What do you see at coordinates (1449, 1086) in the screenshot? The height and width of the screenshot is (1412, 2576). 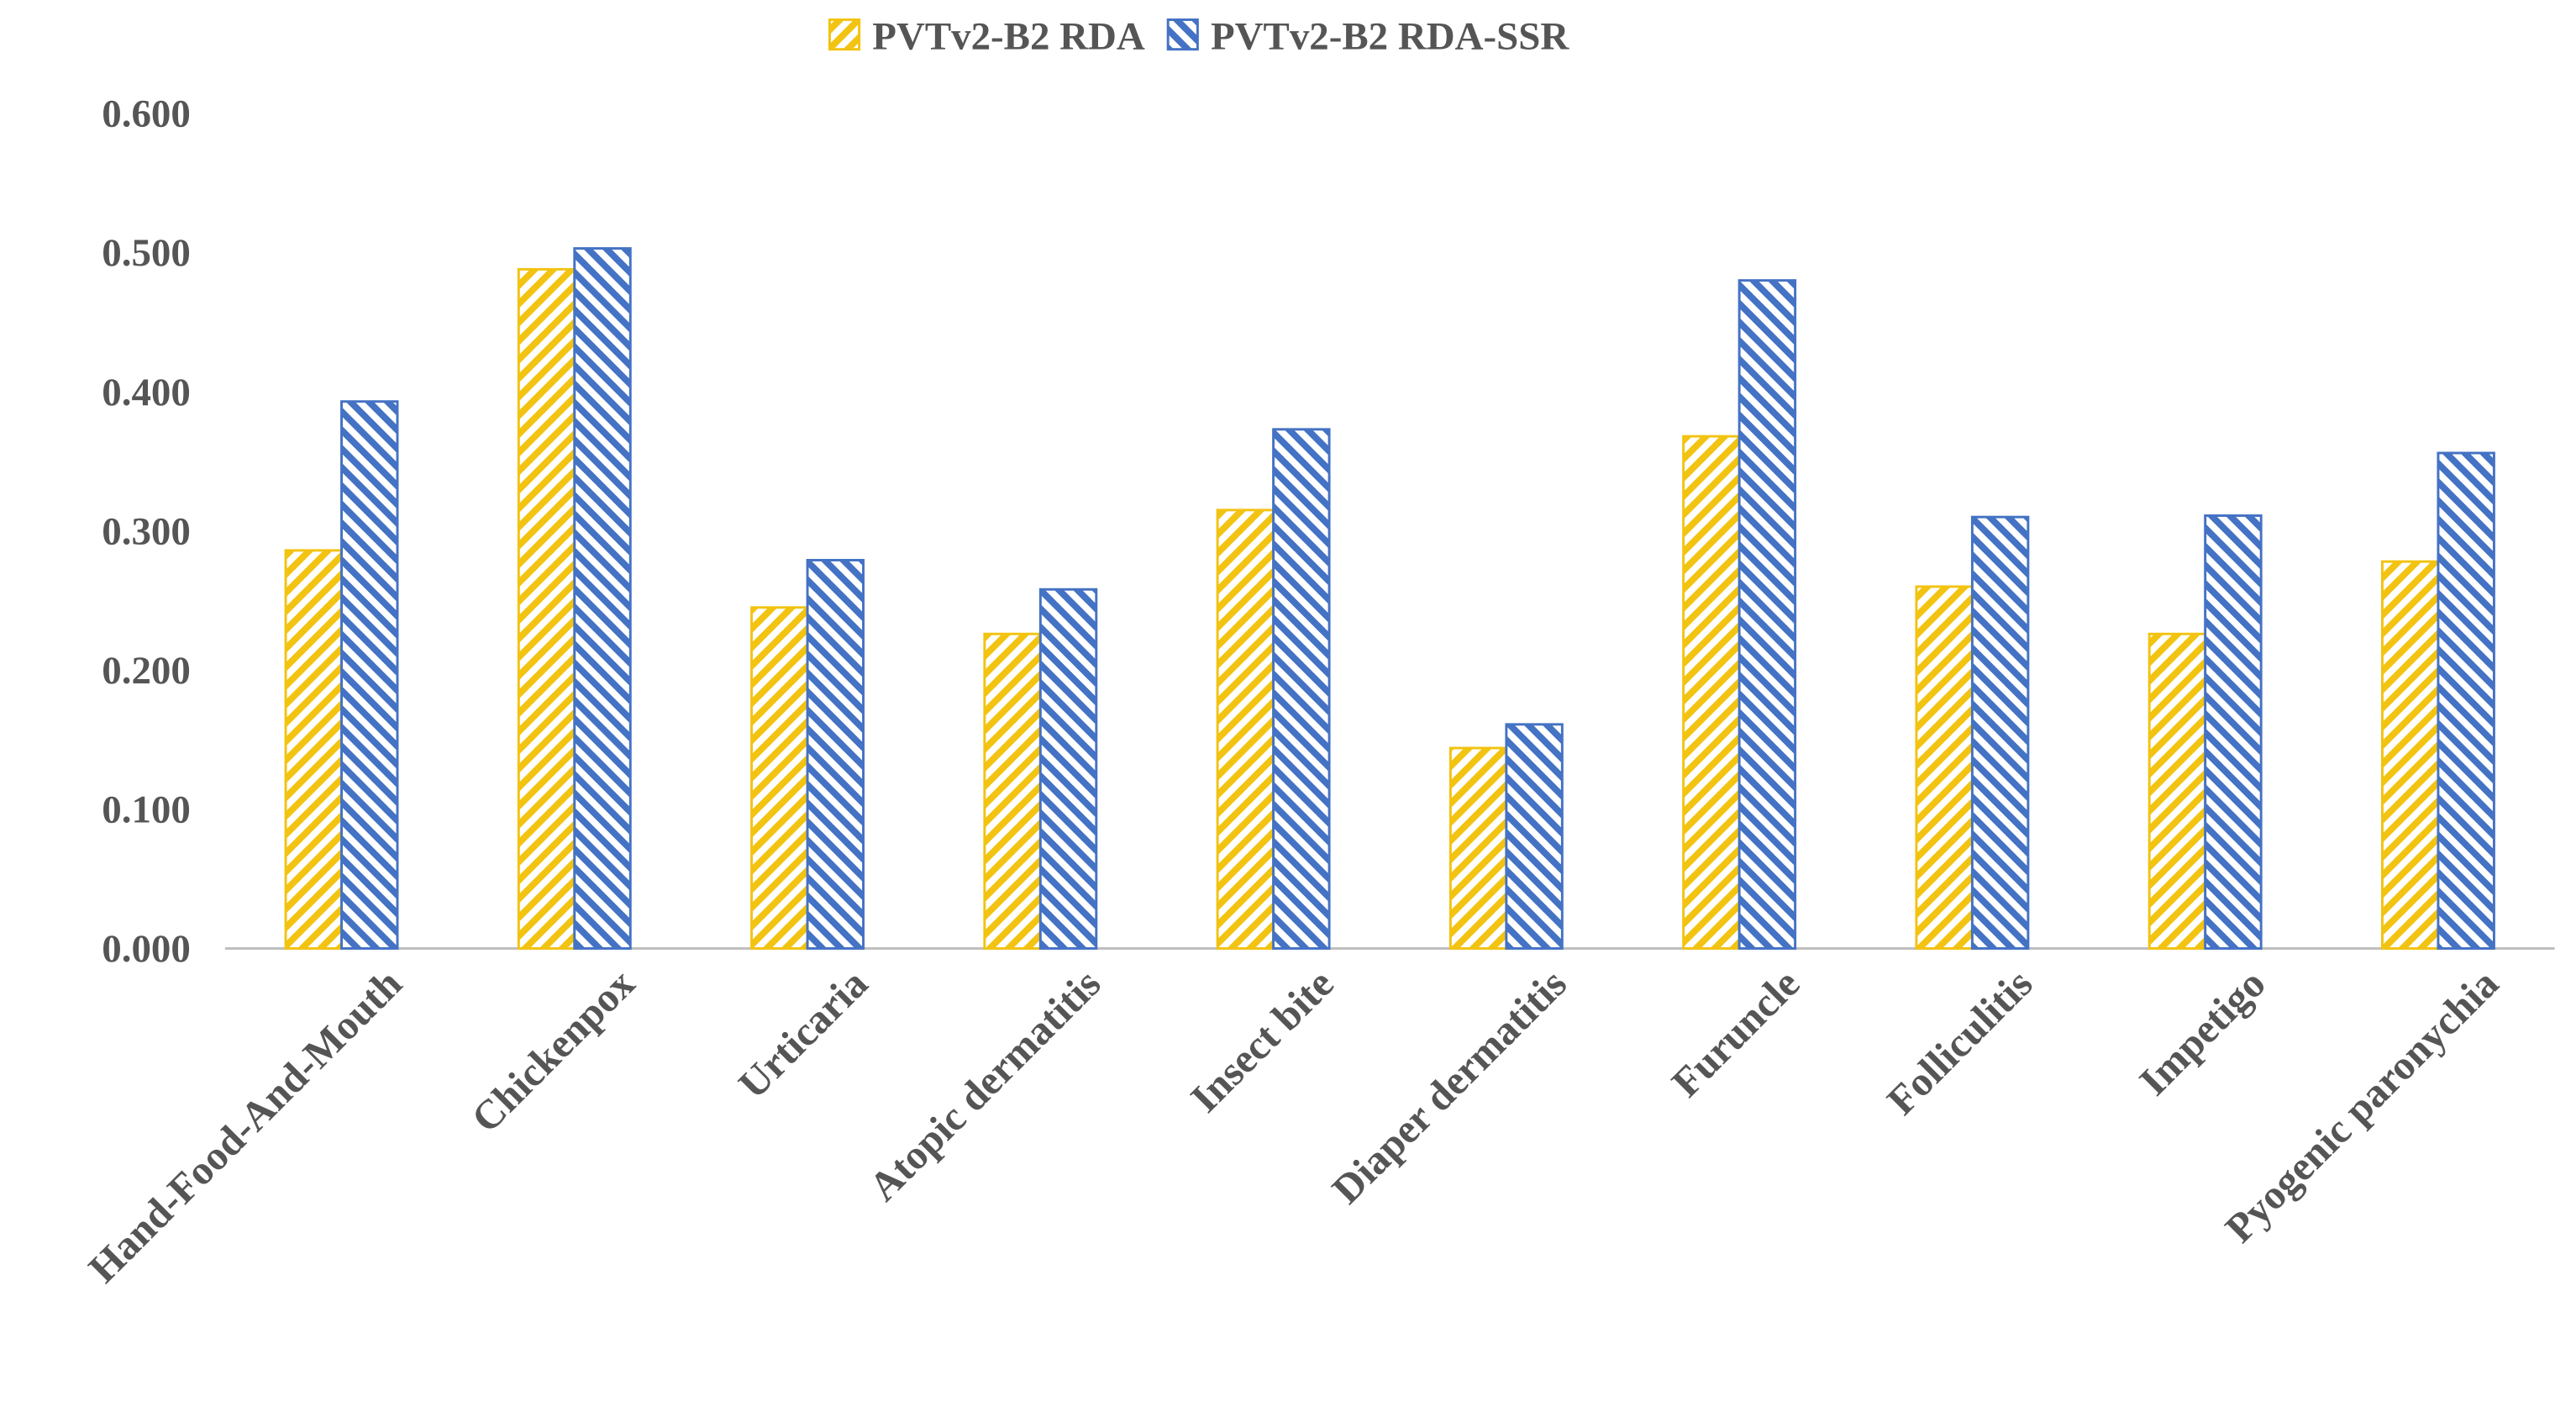 I see `x-tick-label: Diaper dermatitis` at bounding box center [1449, 1086].